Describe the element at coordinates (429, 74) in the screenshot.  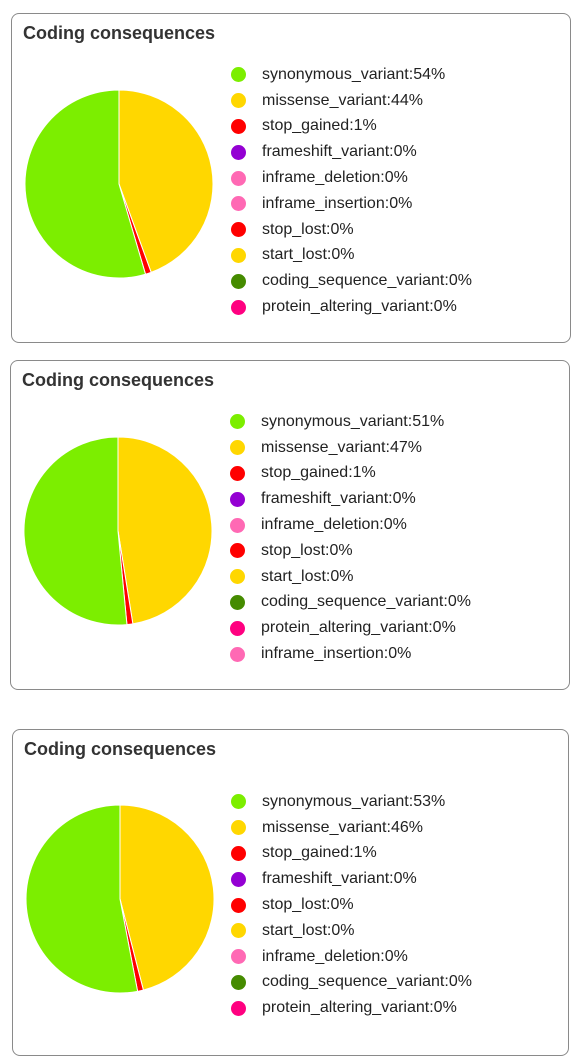
I see `legend-value: 54%` at that location.